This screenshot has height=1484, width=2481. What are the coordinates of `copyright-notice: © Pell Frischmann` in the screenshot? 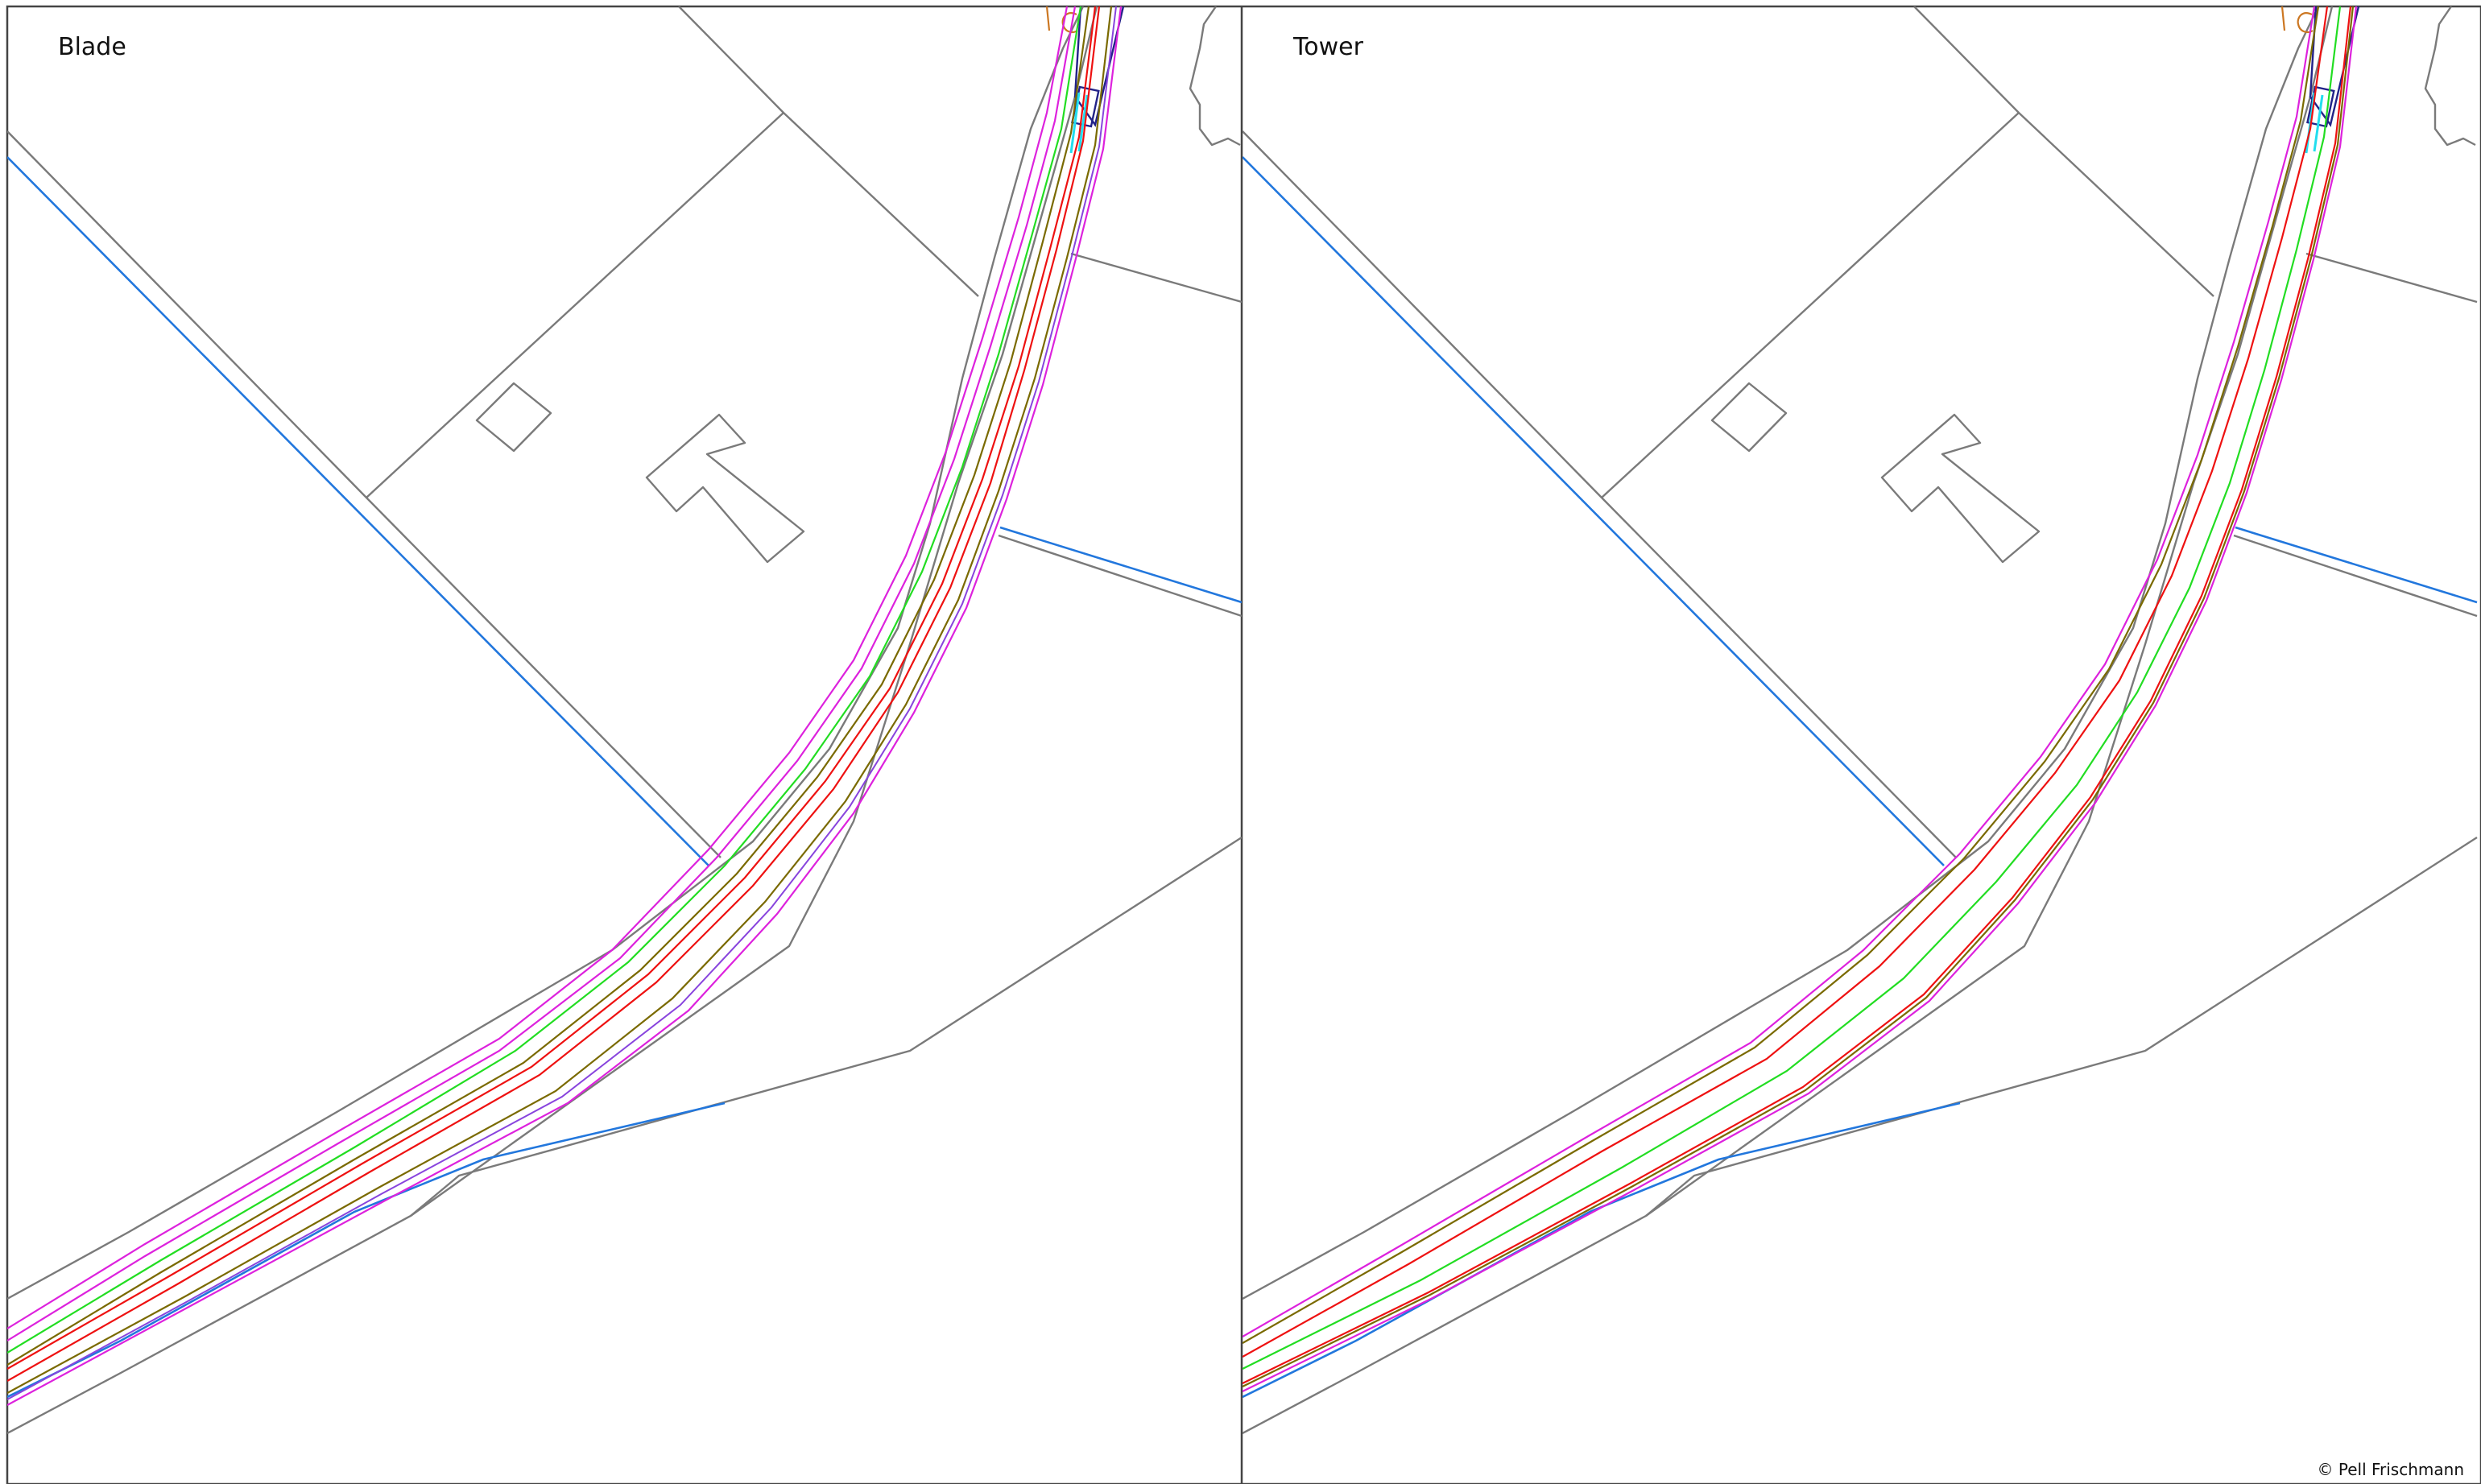 It's located at (2392, 1469).